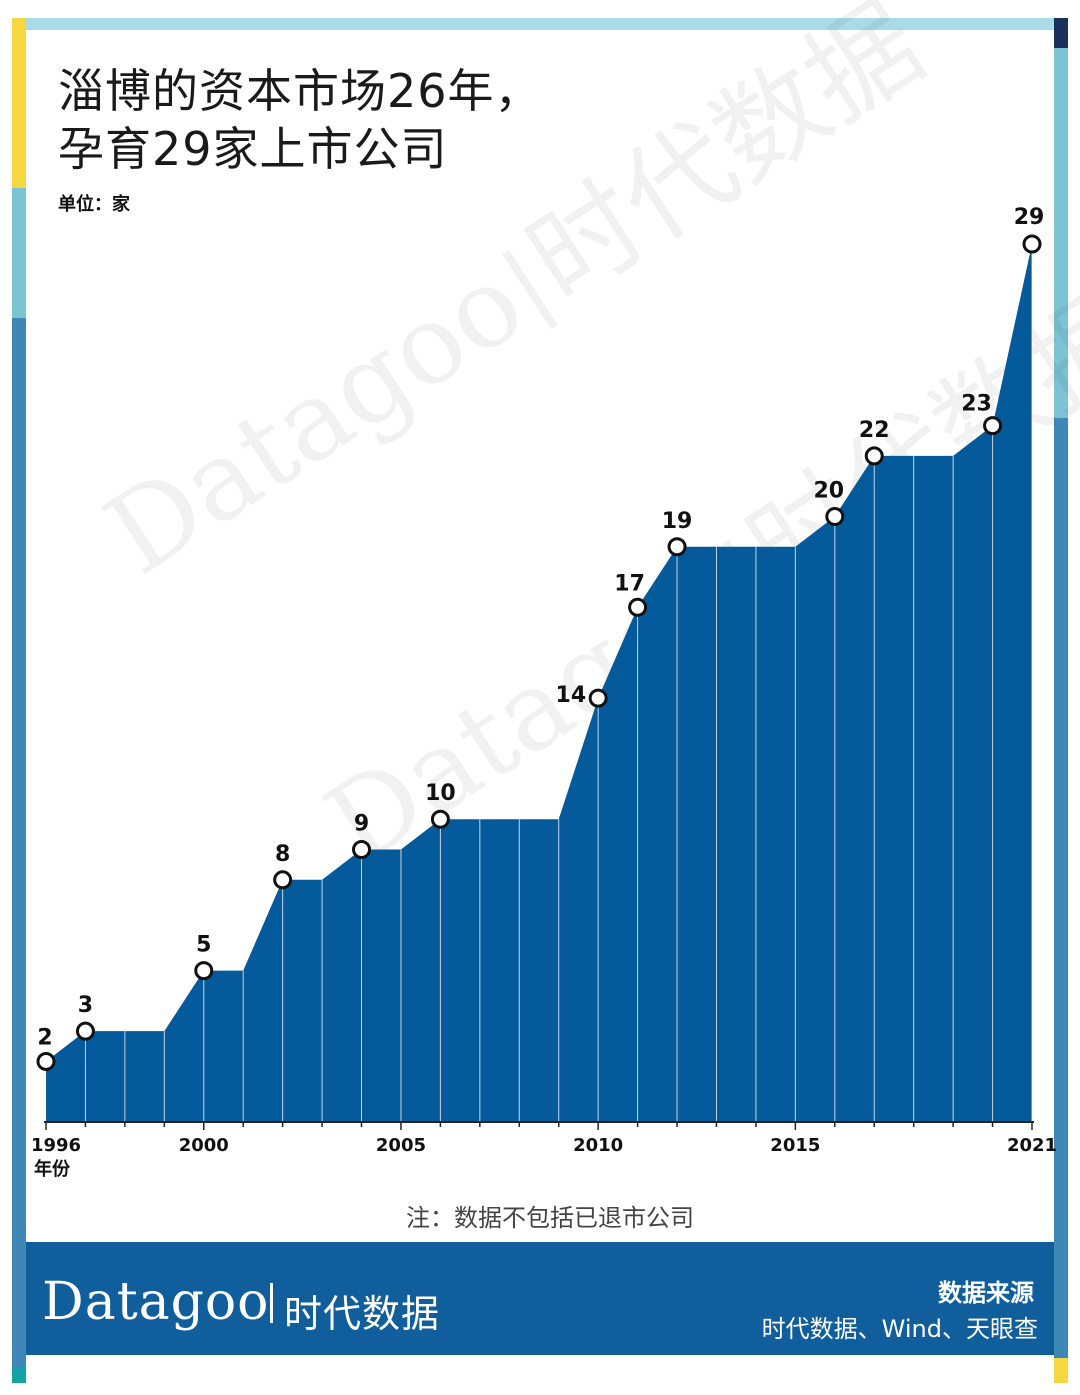 The width and height of the screenshot is (1080, 1395). I want to click on frame-top-strip, so click(540, 24).